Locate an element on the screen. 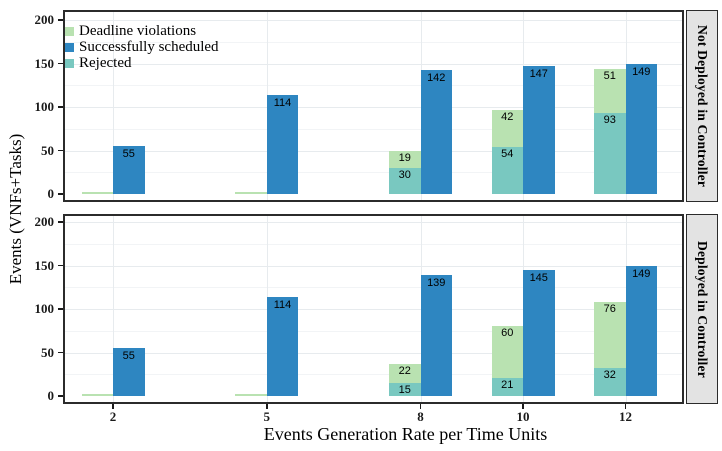  bar-value-label: 93 is located at coordinates (609, 120).